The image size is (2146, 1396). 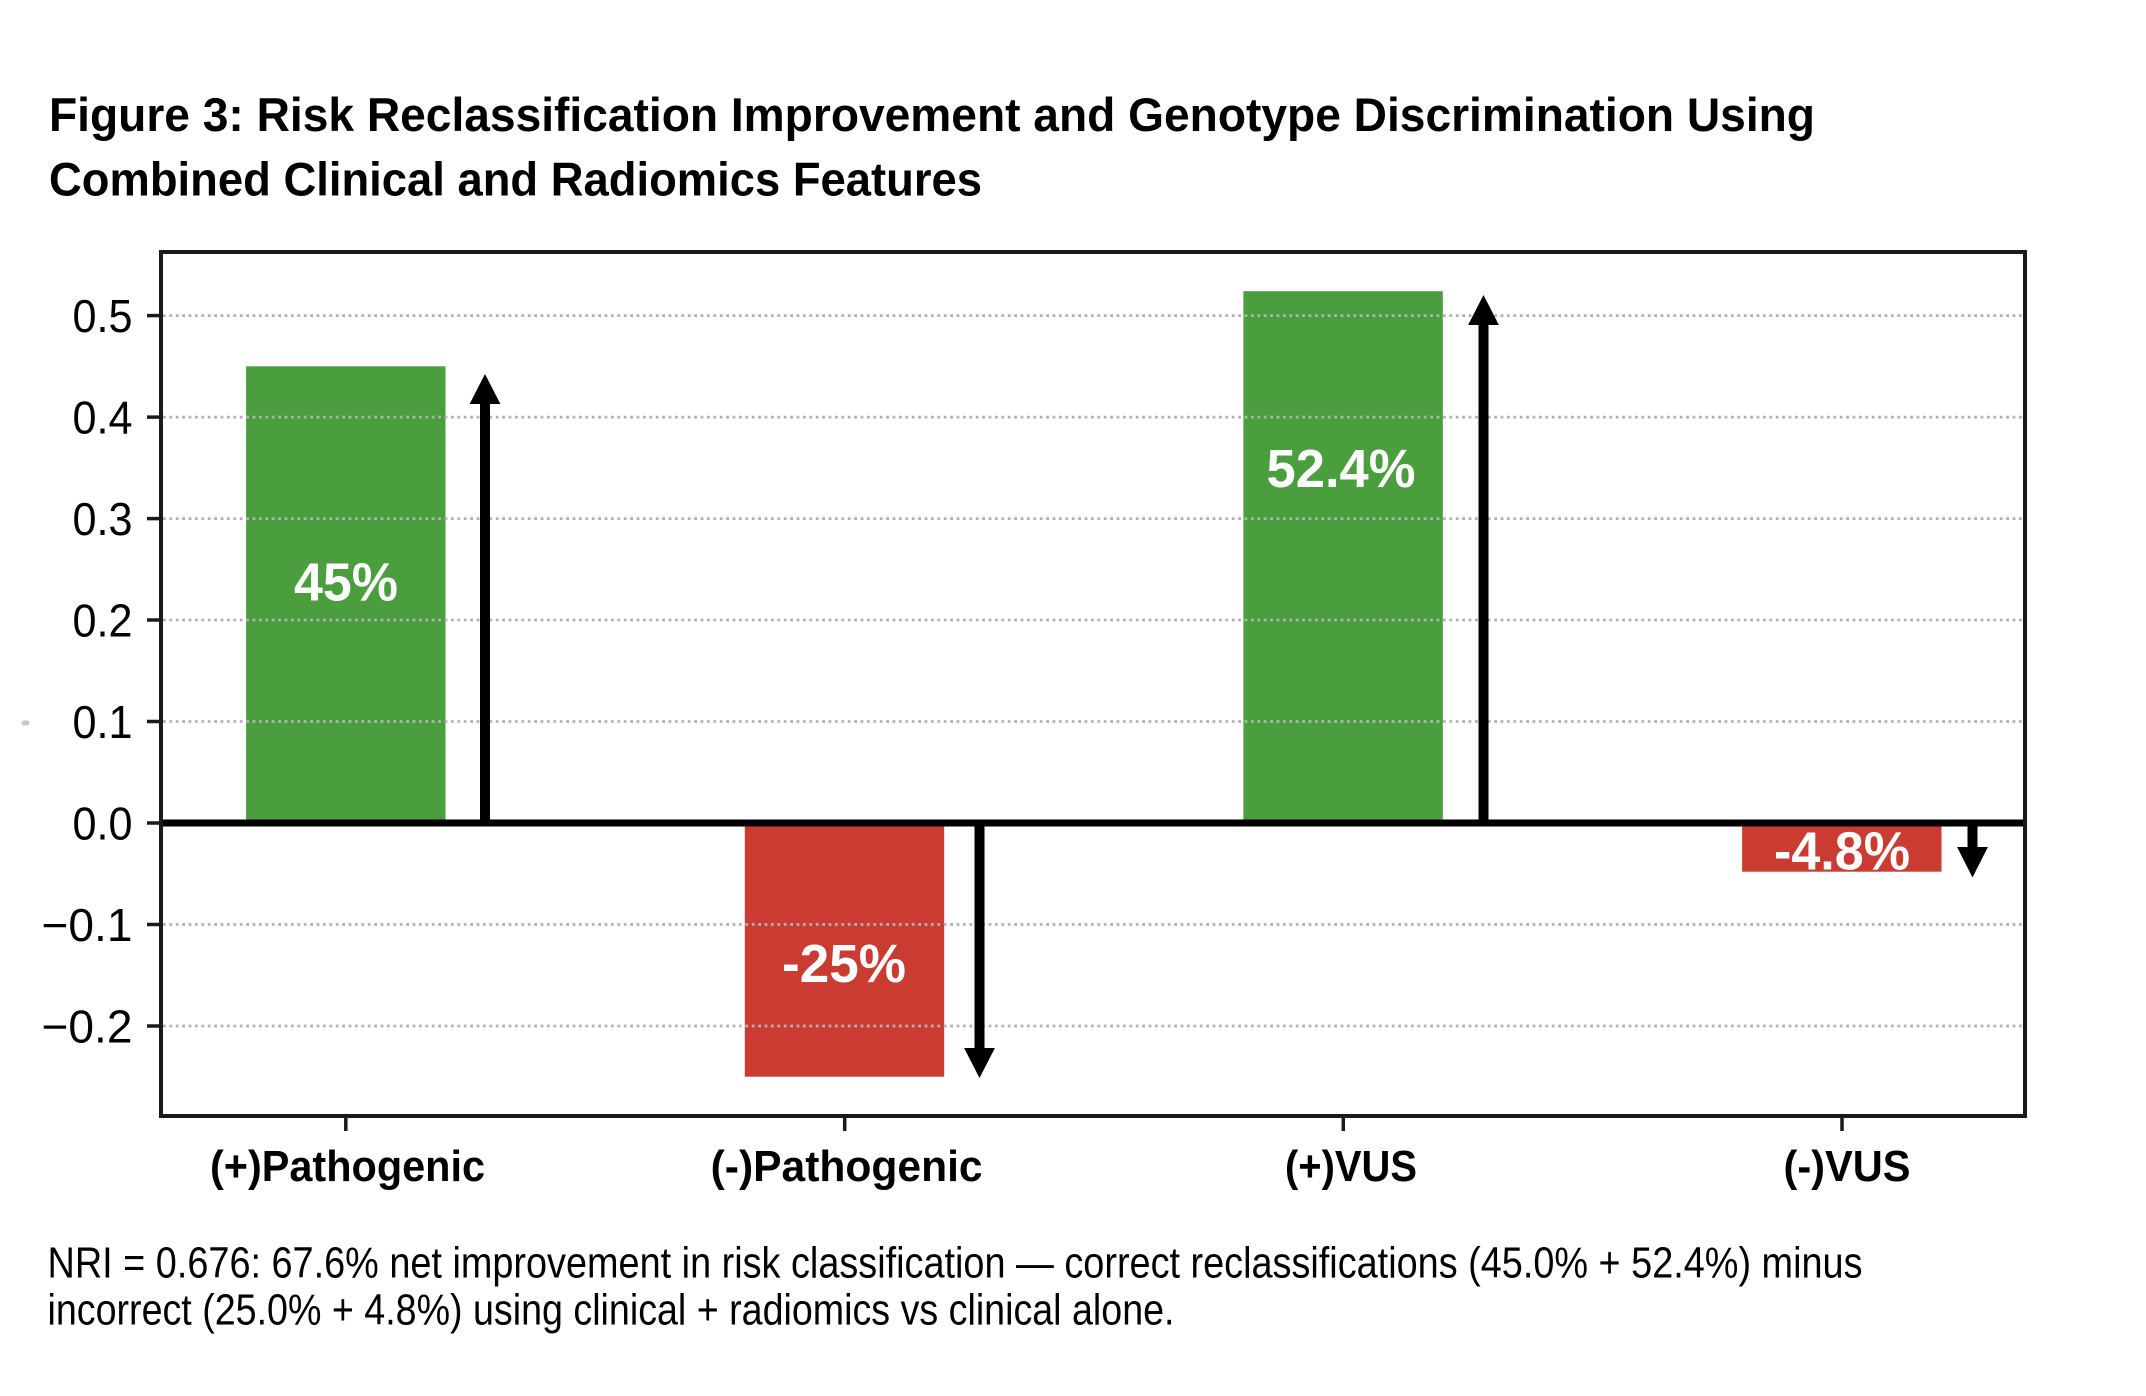 What do you see at coordinates (103, 722) in the screenshot?
I see `svg-text: 0.1` at bounding box center [103, 722].